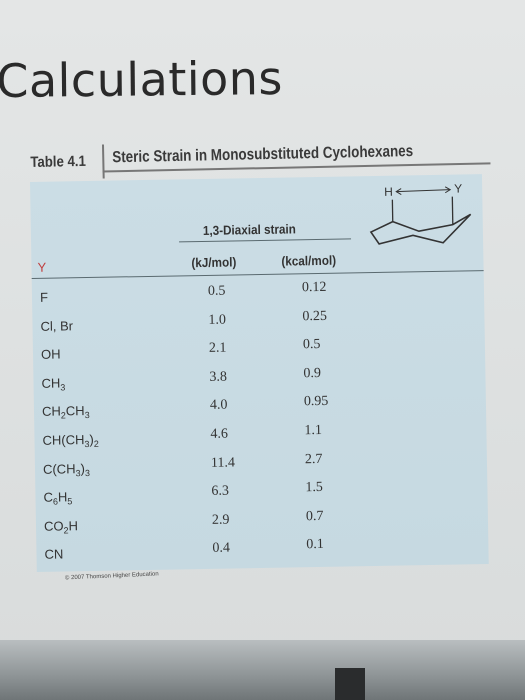  What do you see at coordinates (53, 526) in the screenshot?
I see `formula-text: CO` at bounding box center [53, 526].